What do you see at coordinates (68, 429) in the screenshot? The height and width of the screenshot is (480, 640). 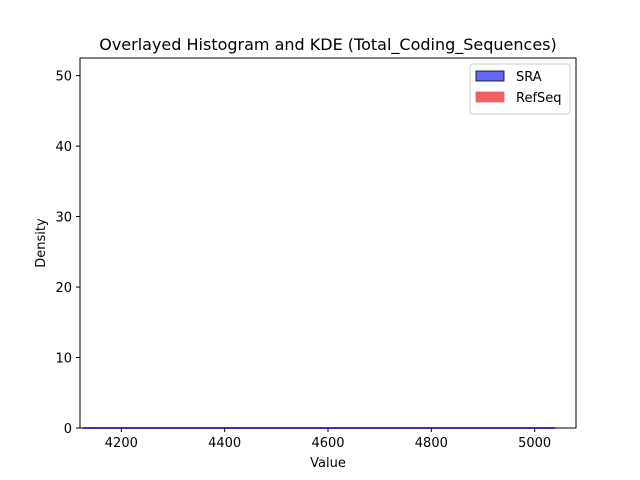 I see `y-tick-label: 0` at bounding box center [68, 429].